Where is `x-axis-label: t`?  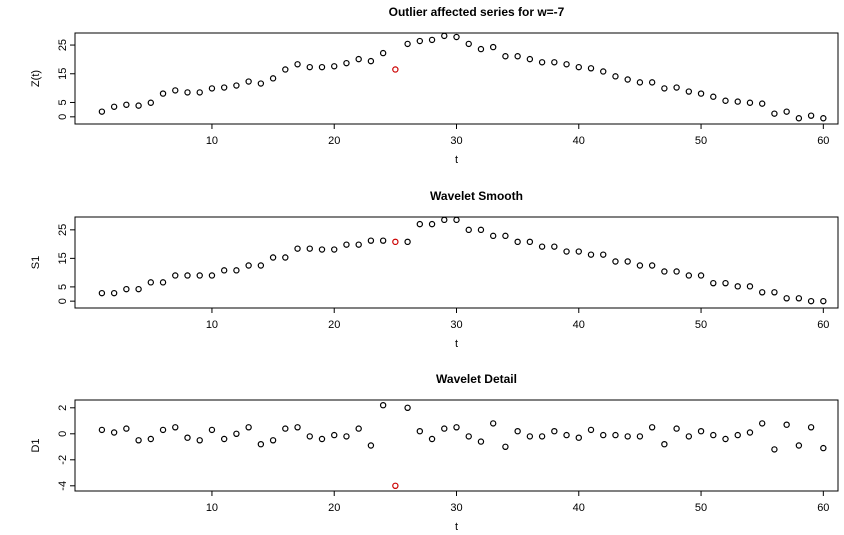
x-axis-label: t is located at coordinates (456, 527).